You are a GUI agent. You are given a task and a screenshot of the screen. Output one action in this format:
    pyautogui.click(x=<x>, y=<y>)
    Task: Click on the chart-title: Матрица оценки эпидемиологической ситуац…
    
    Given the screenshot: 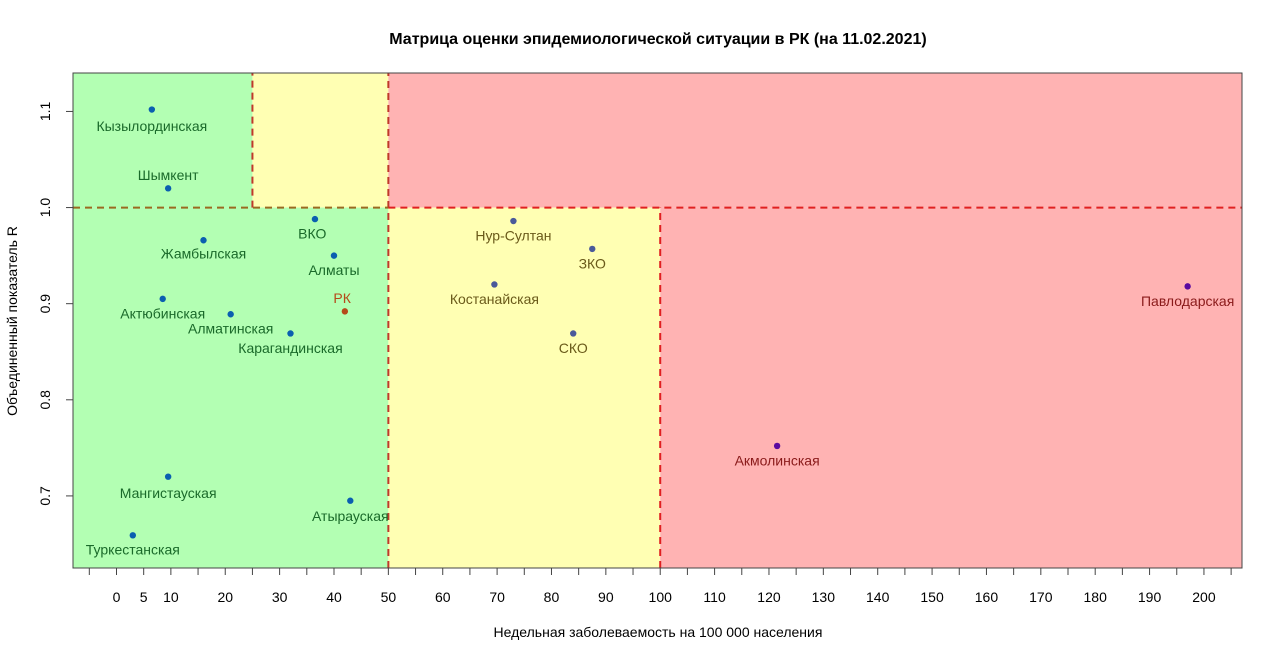 What is the action you would take?
    pyautogui.click(x=657, y=39)
    